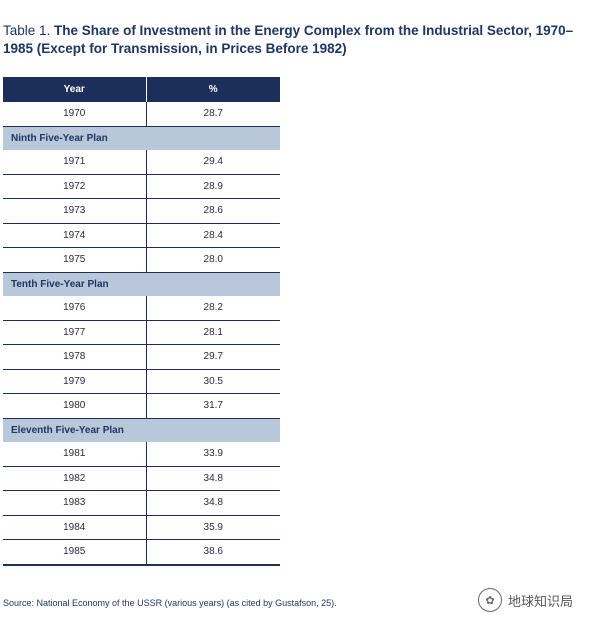 The height and width of the screenshot is (624, 603). I want to click on table-row: 1973 28.6, so click(141, 211).